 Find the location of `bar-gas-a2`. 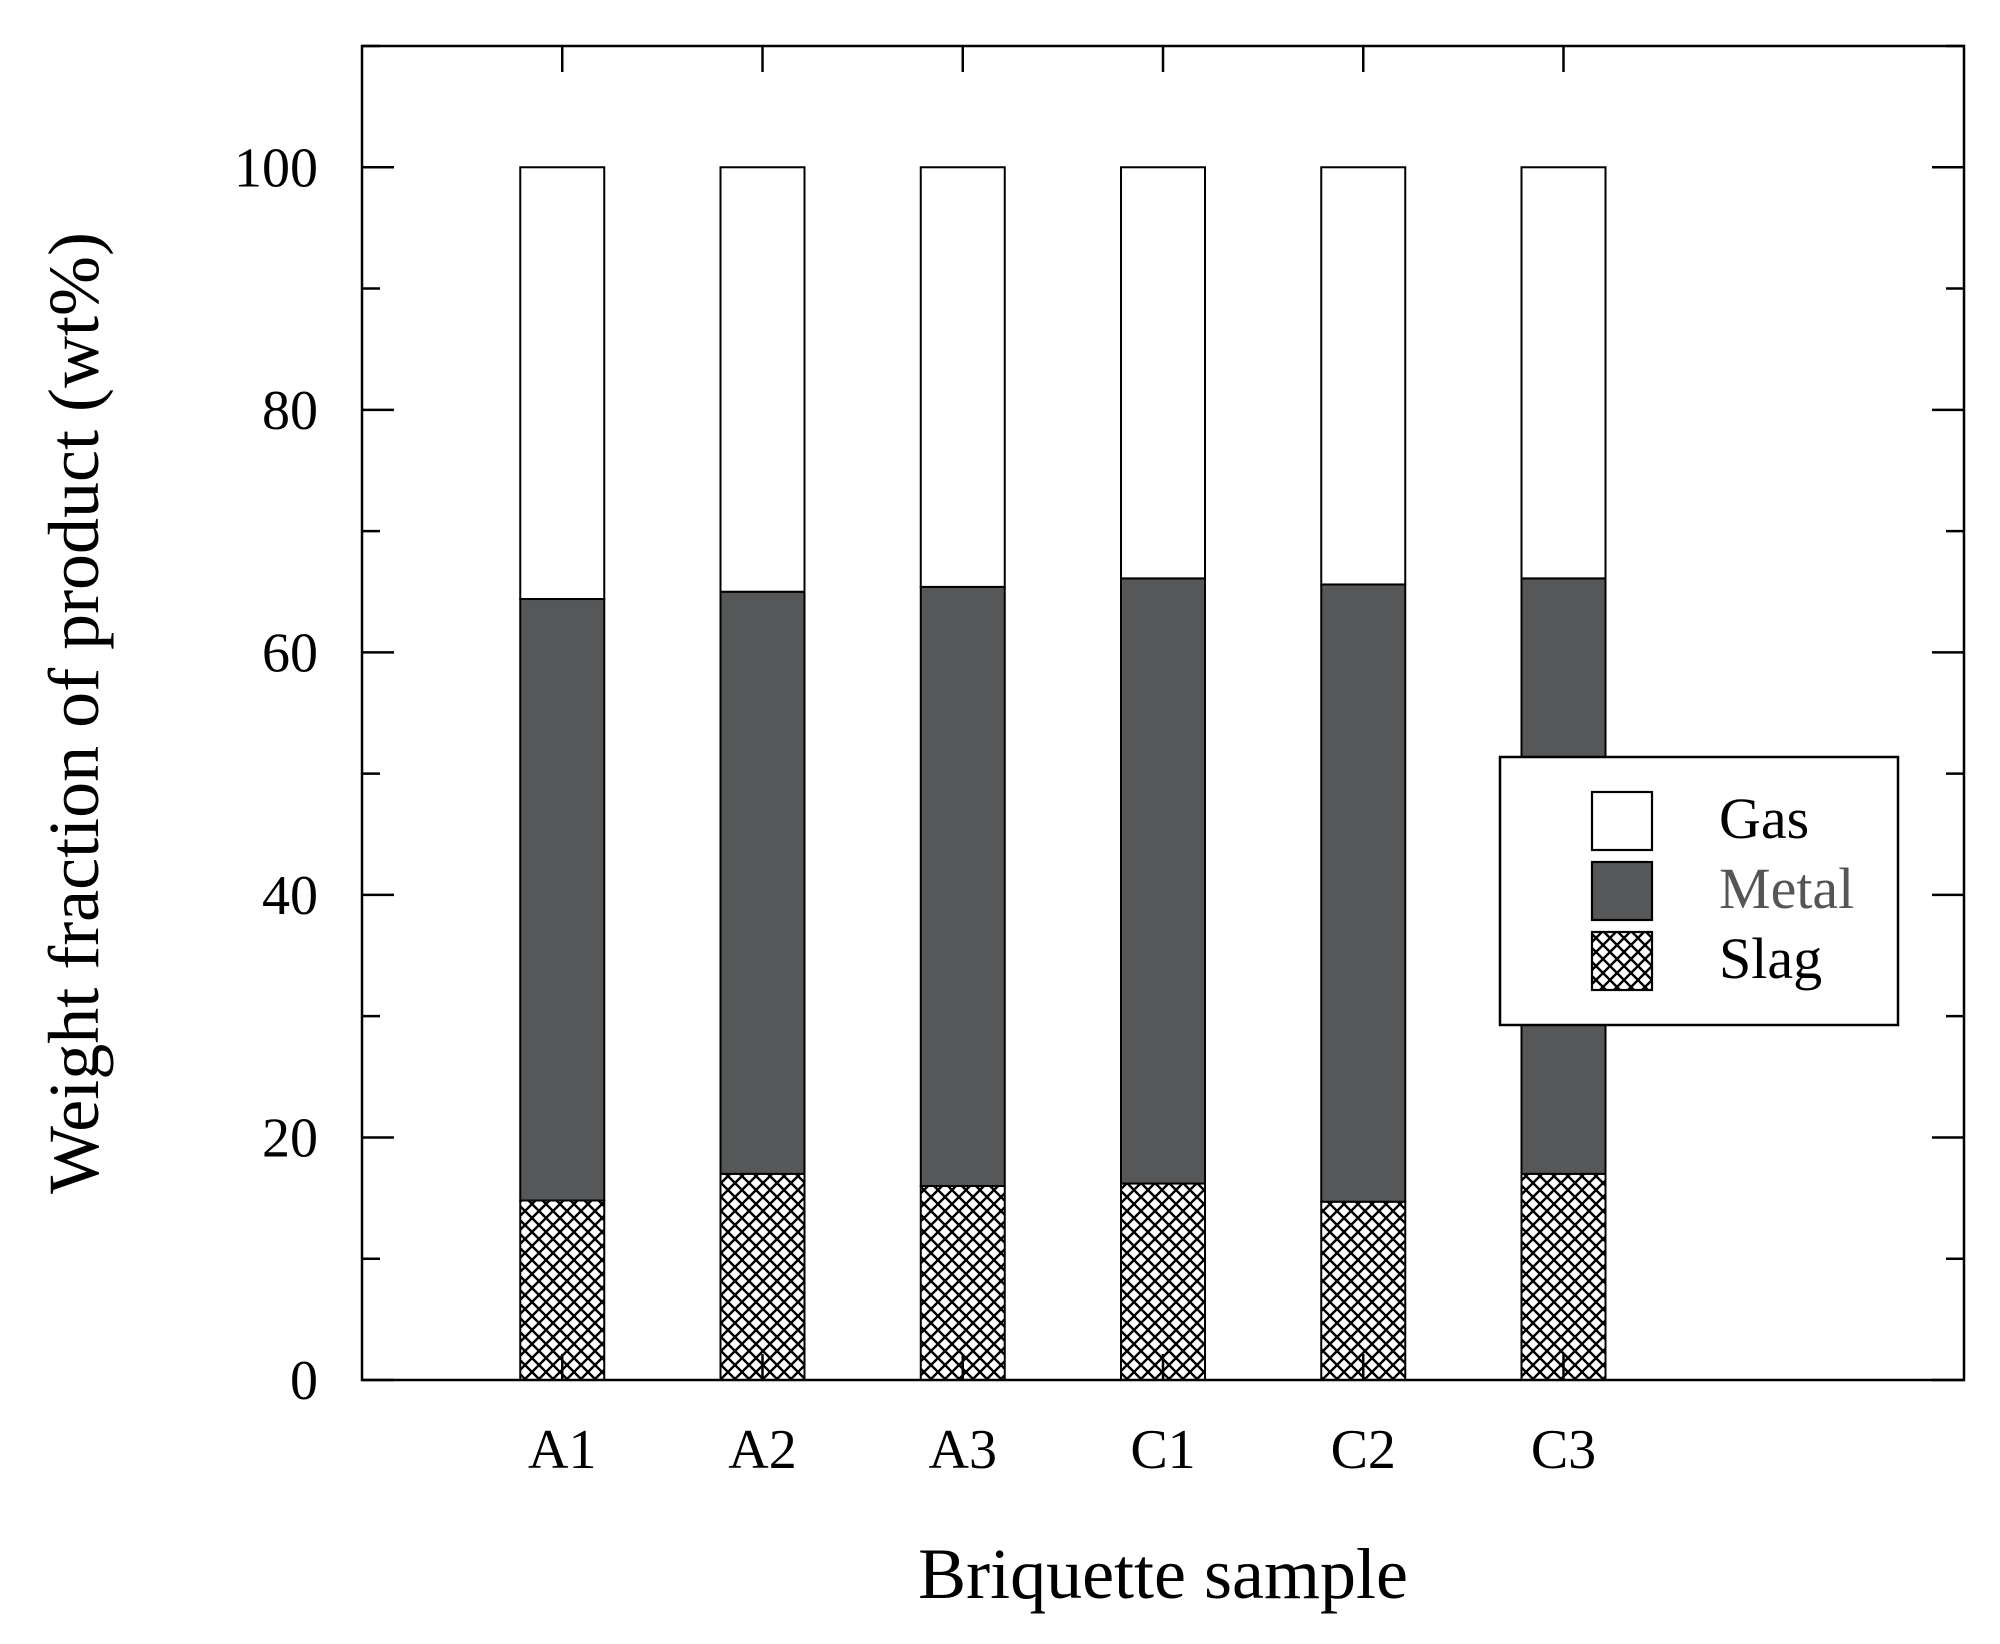

bar-gas-a2 is located at coordinates (762, 379).